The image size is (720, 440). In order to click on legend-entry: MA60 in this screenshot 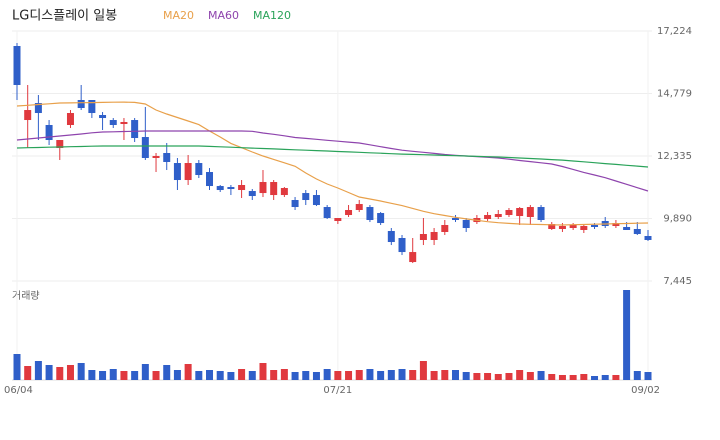, I will do `click(223, 15)`.